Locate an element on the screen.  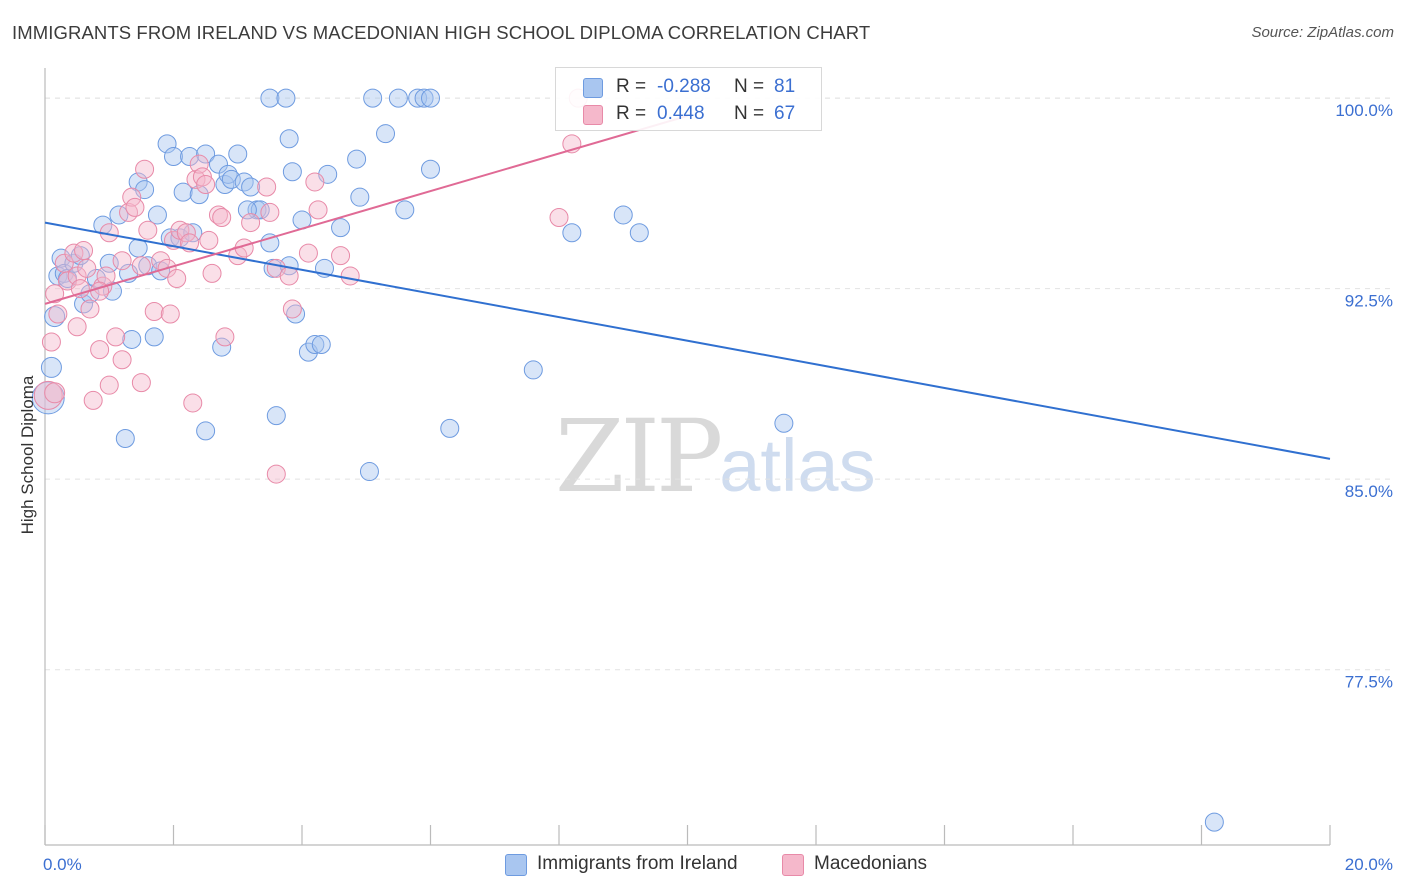
legend-r-value: -0.288 is located at coordinates (684, 86).